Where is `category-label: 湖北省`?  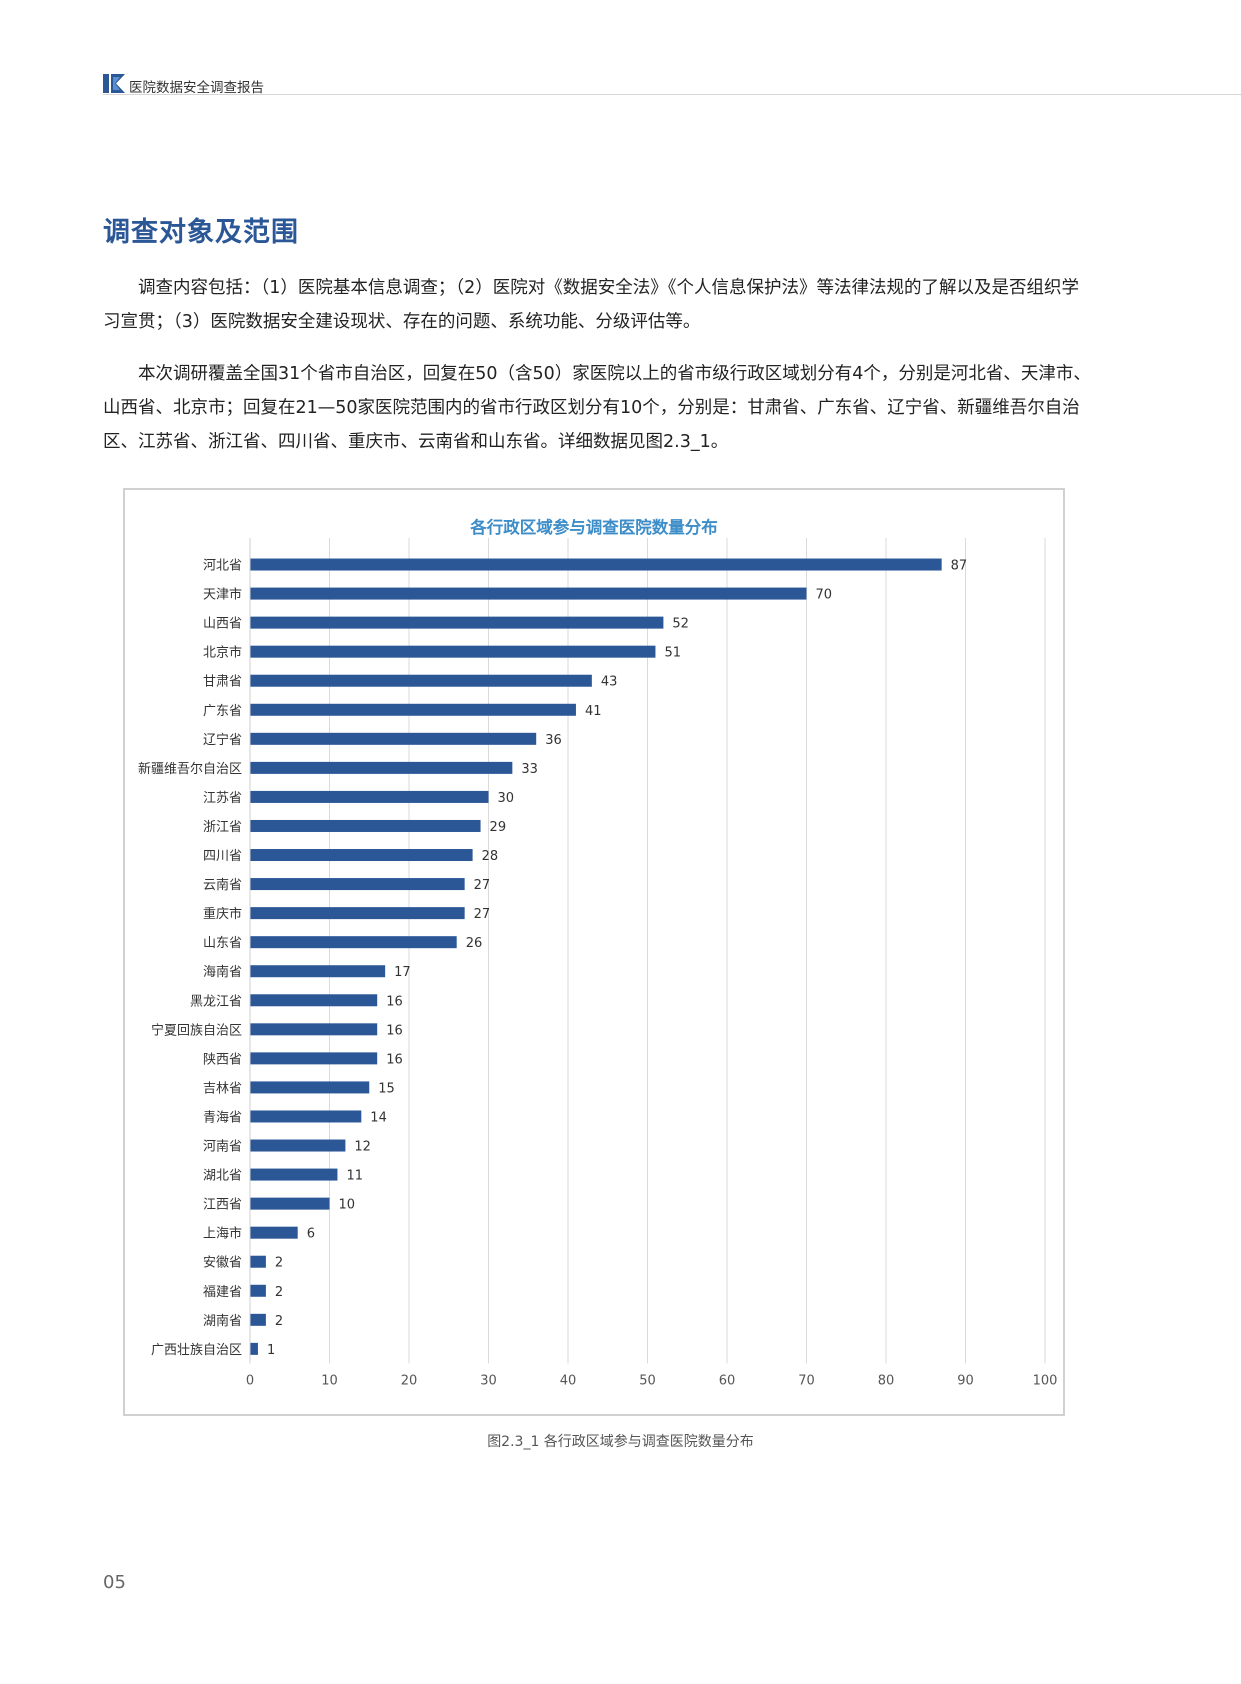 category-label: 湖北省 is located at coordinates (222, 1176).